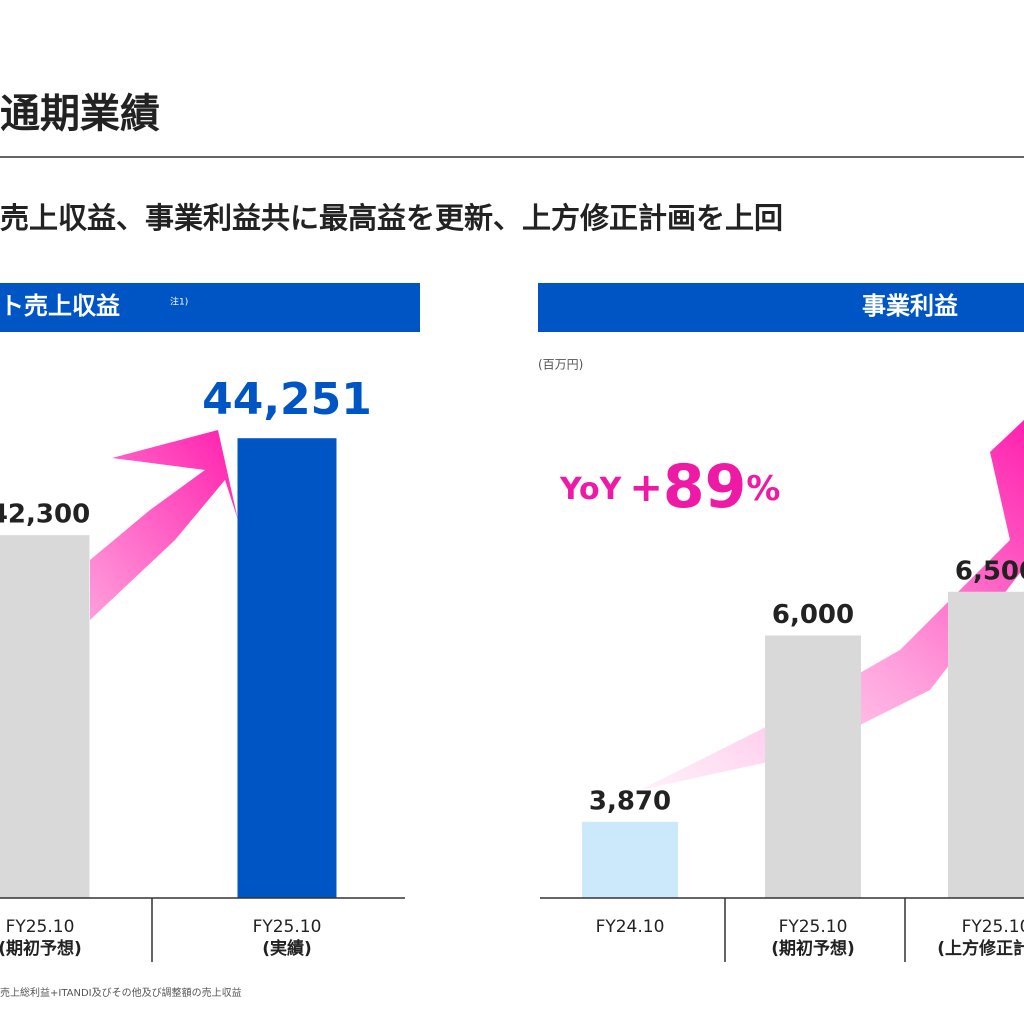 This screenshot has height=1024, width=1024. I want to click on x-tick-label: FY24.10, so click(630, 927).